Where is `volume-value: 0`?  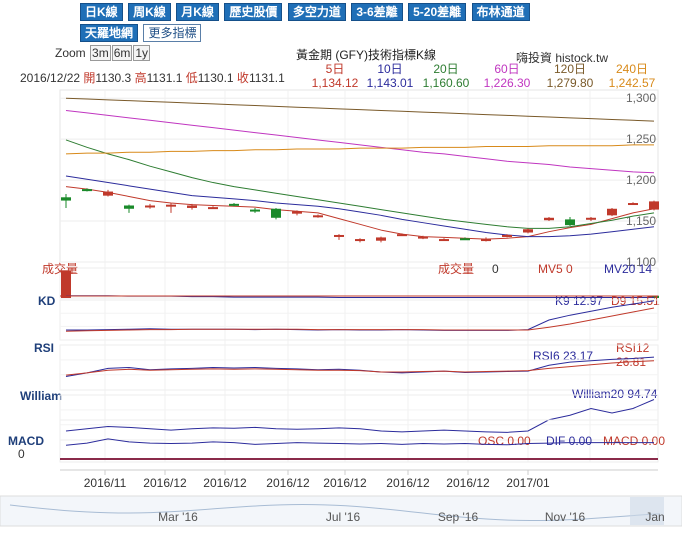 volume-value: 0 is located at coordinates (495, 269).